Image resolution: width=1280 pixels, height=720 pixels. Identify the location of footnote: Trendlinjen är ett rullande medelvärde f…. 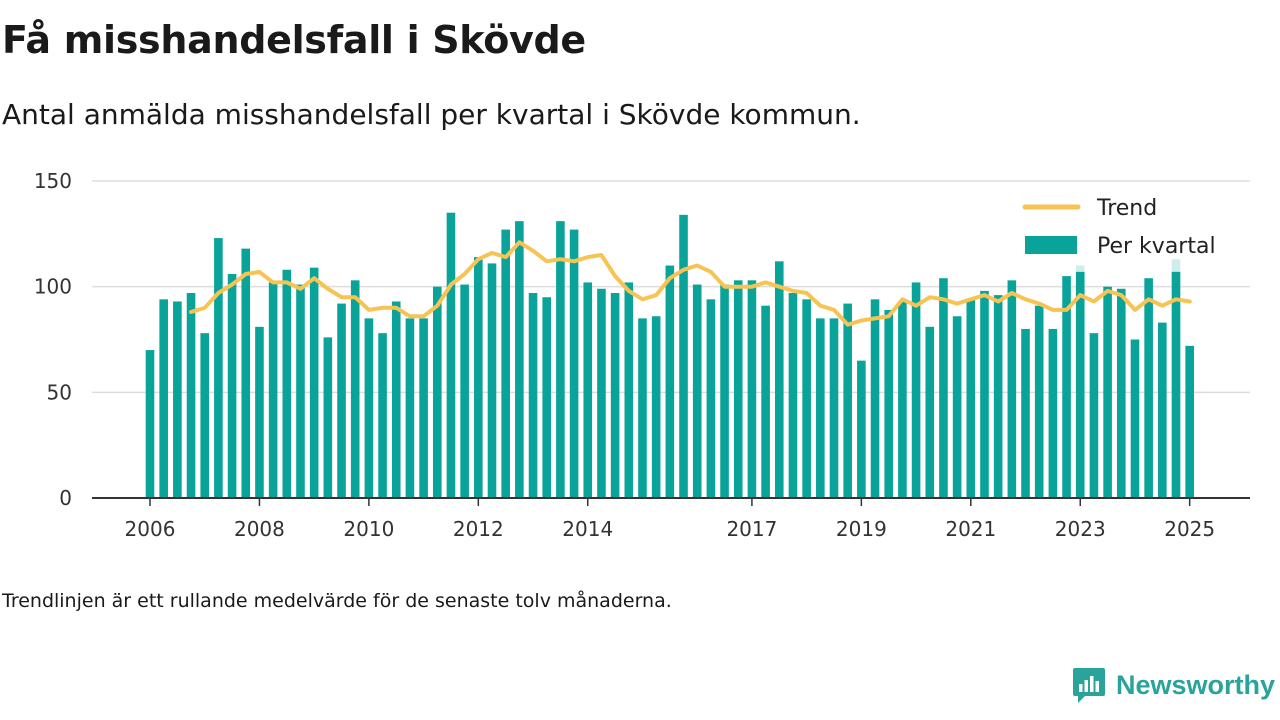
(337, 601).